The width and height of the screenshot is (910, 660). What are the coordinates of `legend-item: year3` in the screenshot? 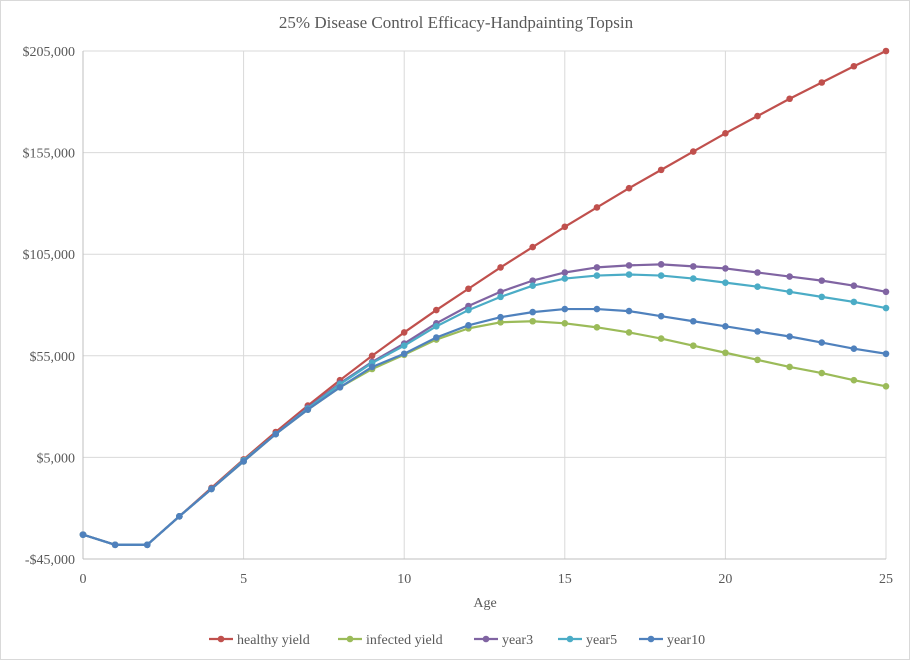 It's located at (503, 640).